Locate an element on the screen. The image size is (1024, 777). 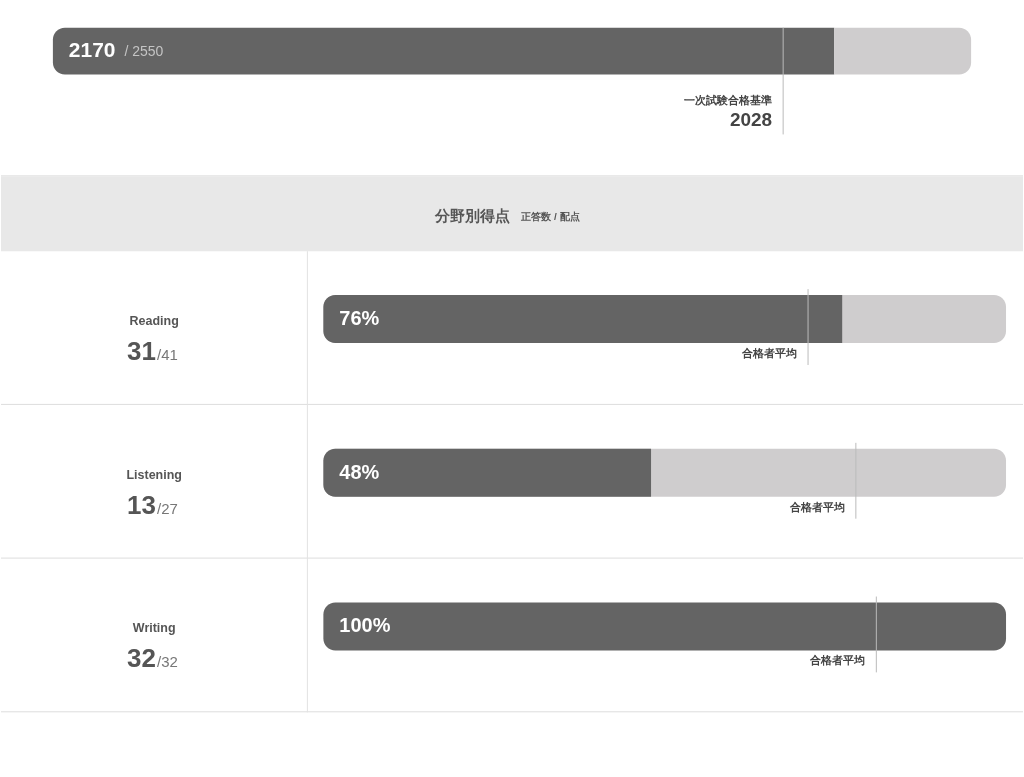
text: 31 is located at coordinates (141, 350).